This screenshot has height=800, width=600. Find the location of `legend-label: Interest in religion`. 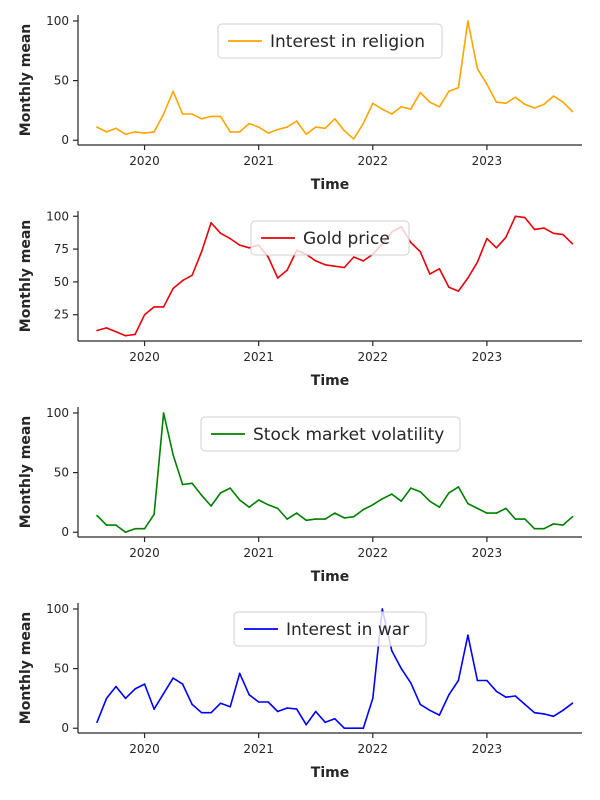

legend-label: Interest in religion is located at coordinates (347, 42).